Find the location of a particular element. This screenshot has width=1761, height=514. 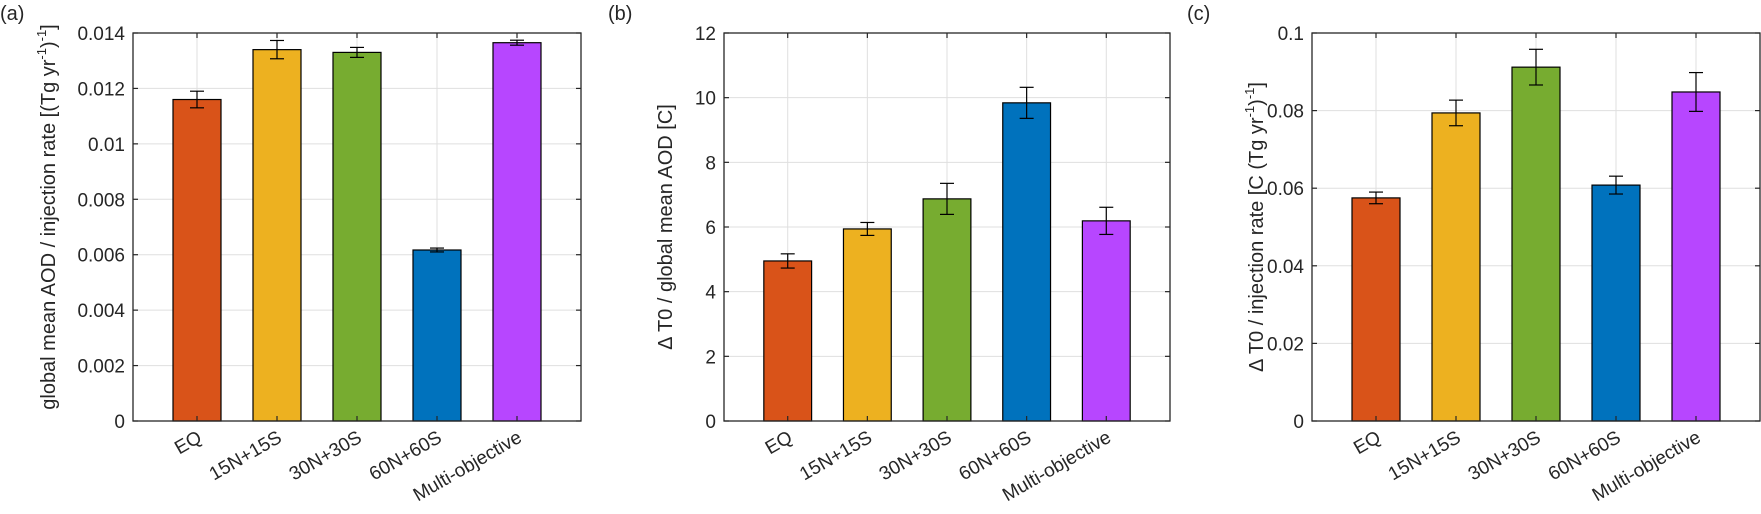

y-tick-label: 0.01 is located at coordinates (106, 145).